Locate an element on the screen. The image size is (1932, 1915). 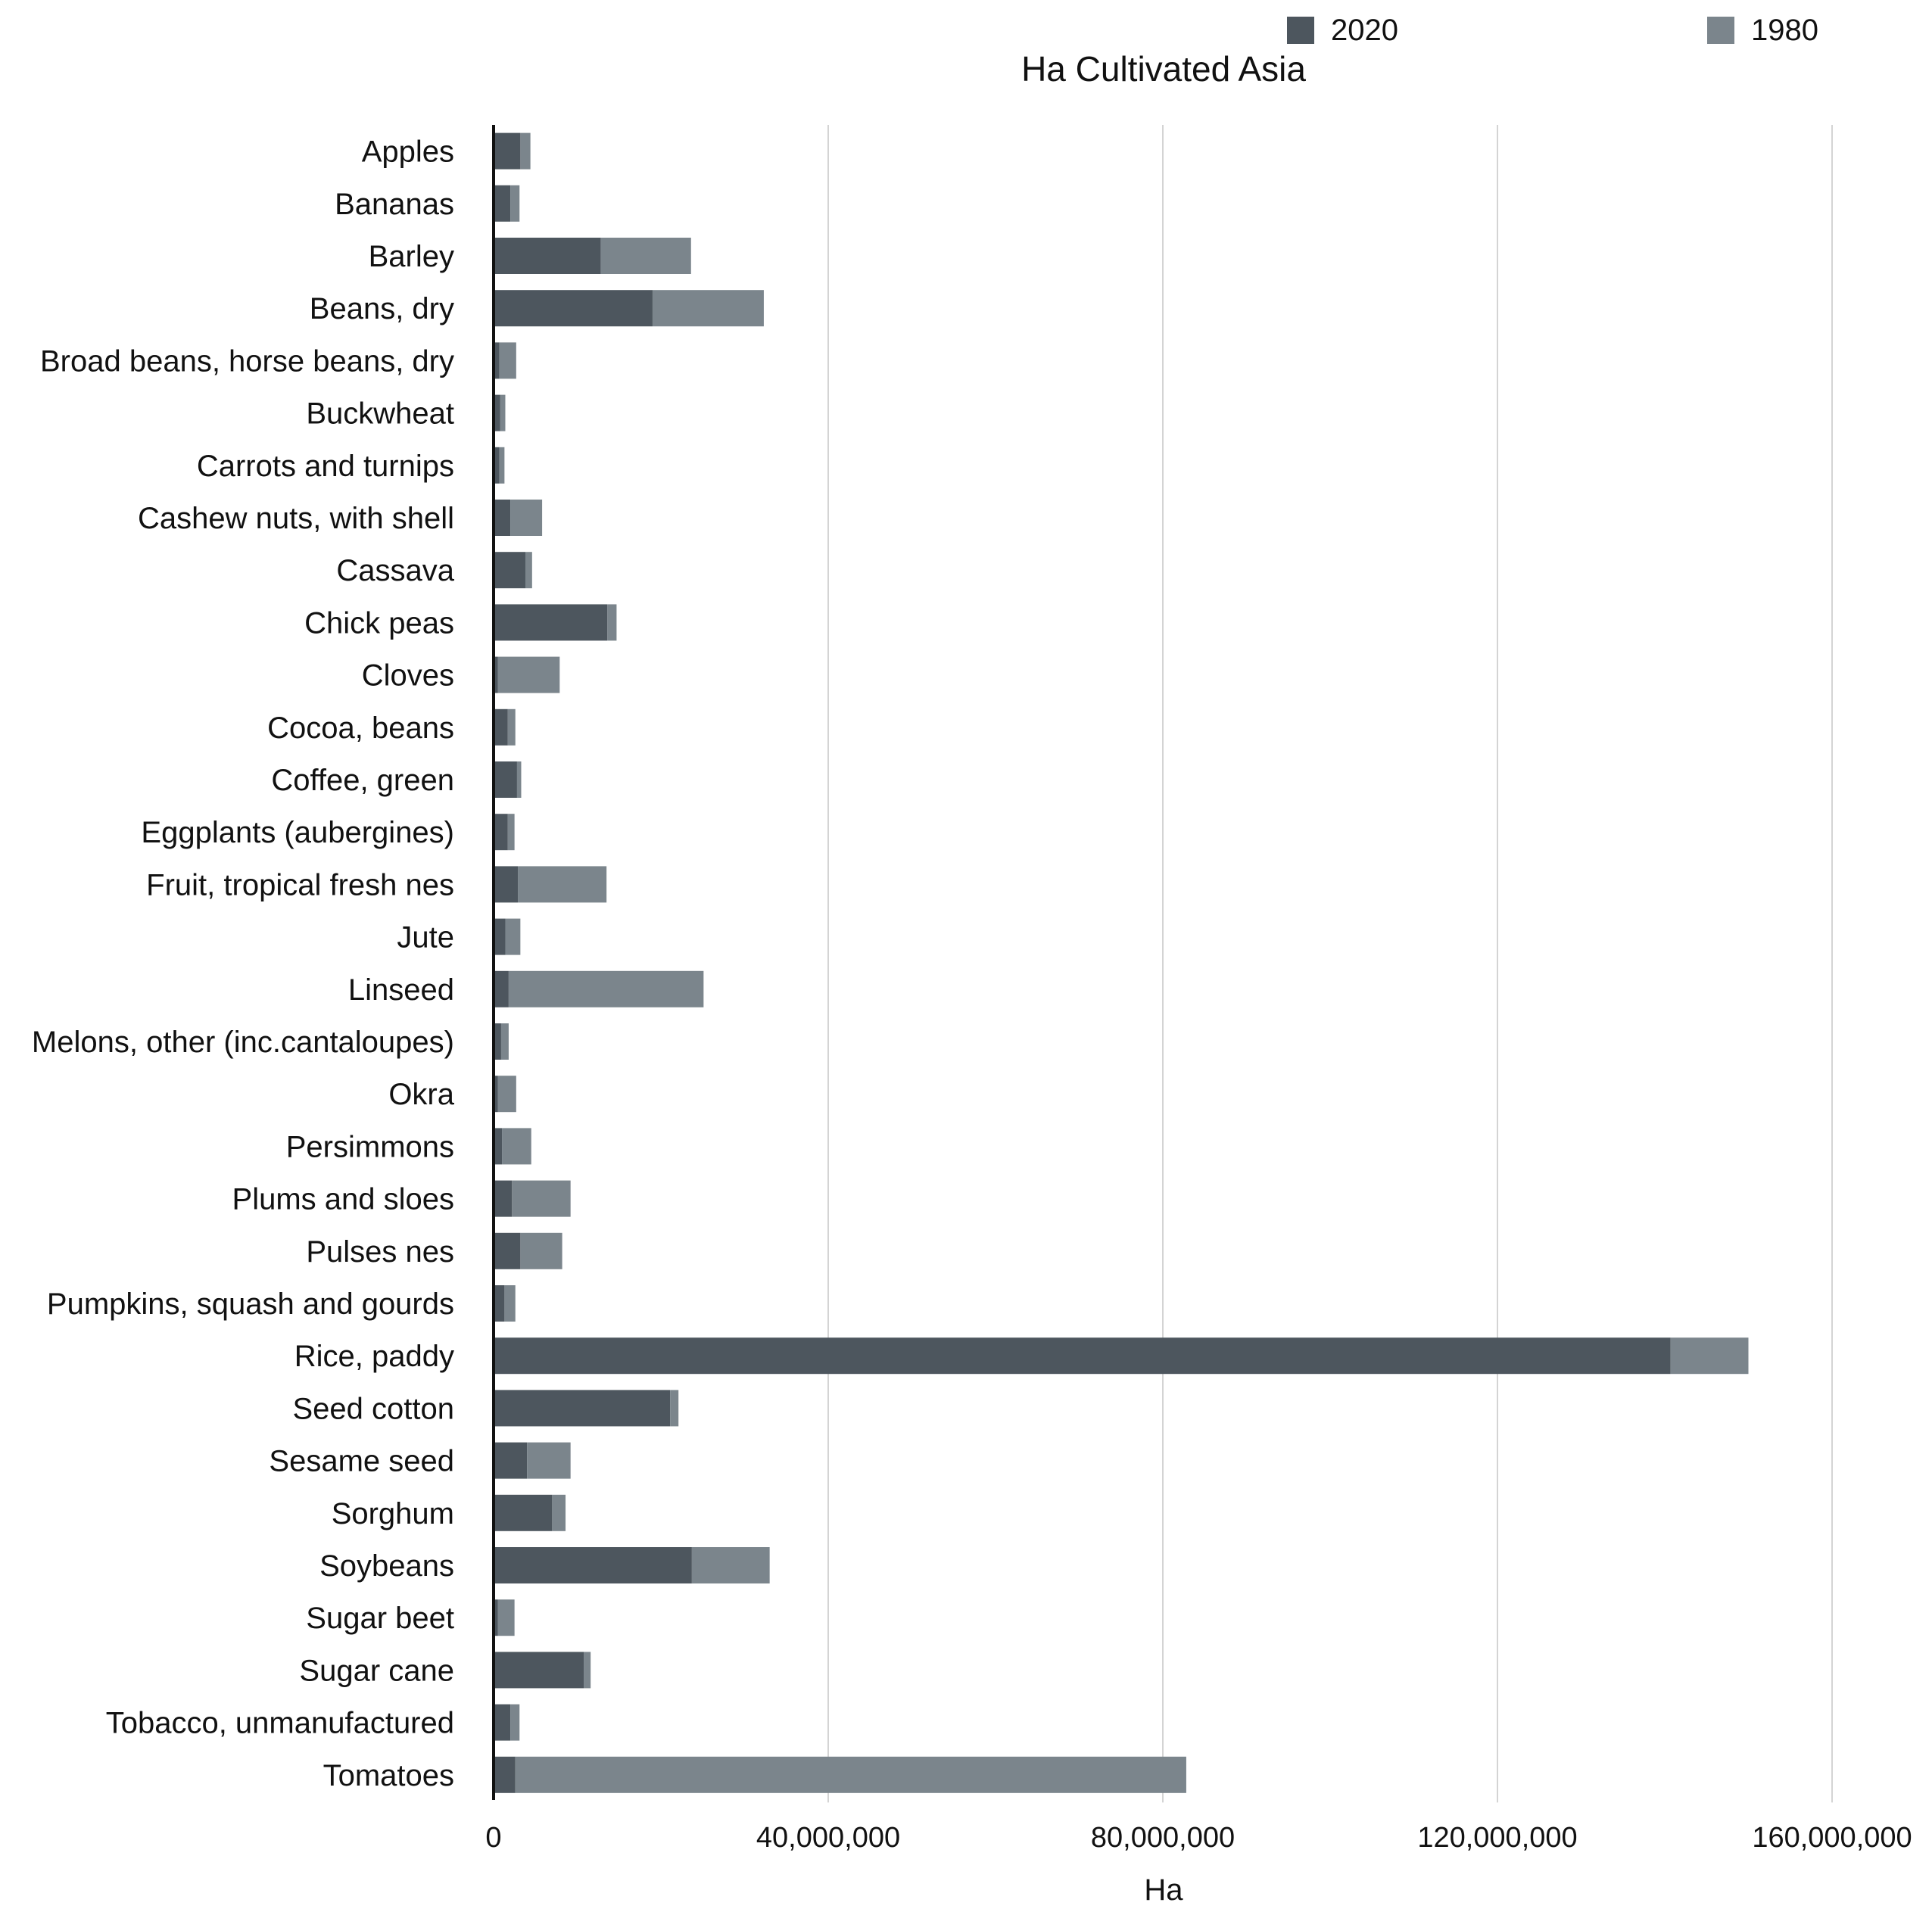
category-label: Tobacco, unmanufactured is located at coordinates (280, 1723).